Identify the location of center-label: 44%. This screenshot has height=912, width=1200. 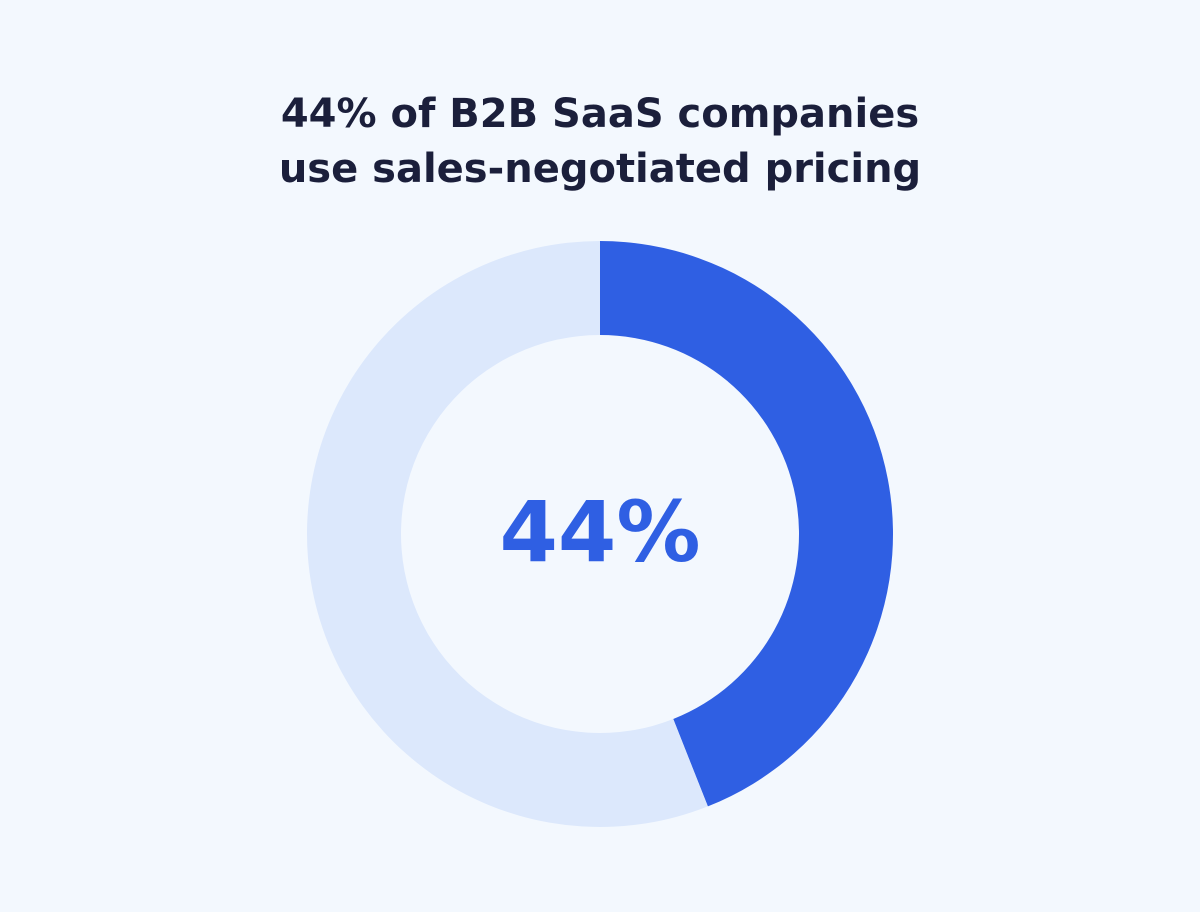
(599, 532).